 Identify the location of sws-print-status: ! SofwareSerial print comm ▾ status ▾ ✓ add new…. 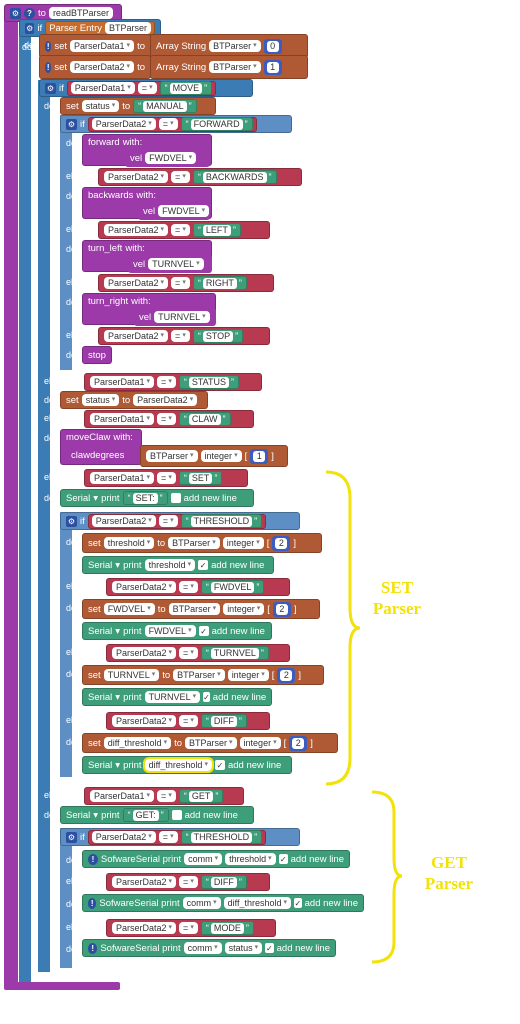
(209, 948).